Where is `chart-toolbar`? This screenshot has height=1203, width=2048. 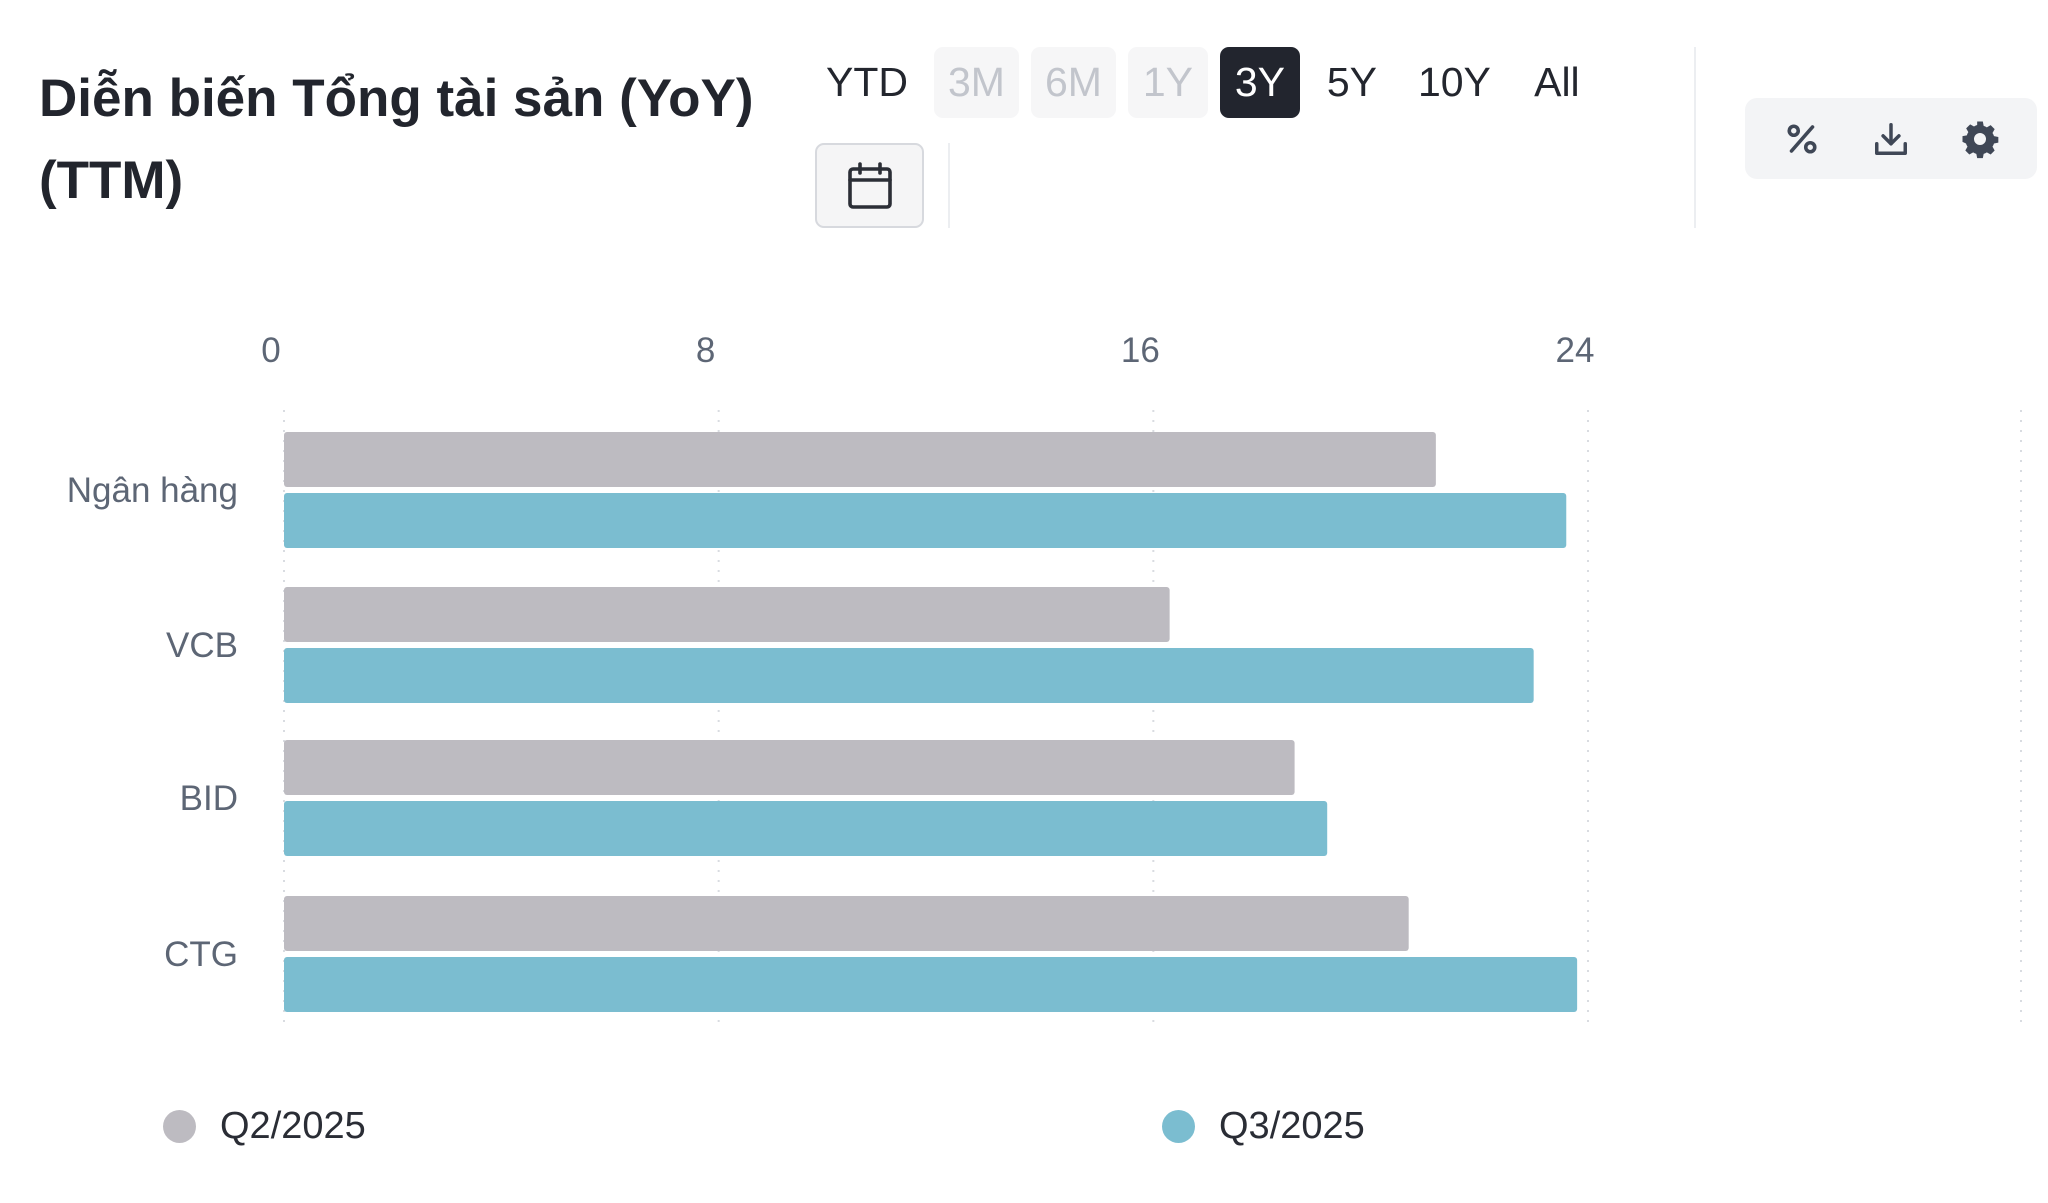
chart-toolbar is located at coordinates (1891, 138).